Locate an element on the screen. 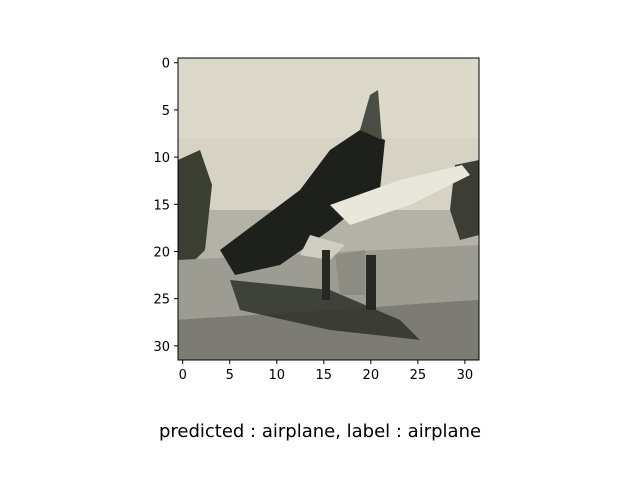  x-tick-label: 15 is located at coordinates (324, 375).